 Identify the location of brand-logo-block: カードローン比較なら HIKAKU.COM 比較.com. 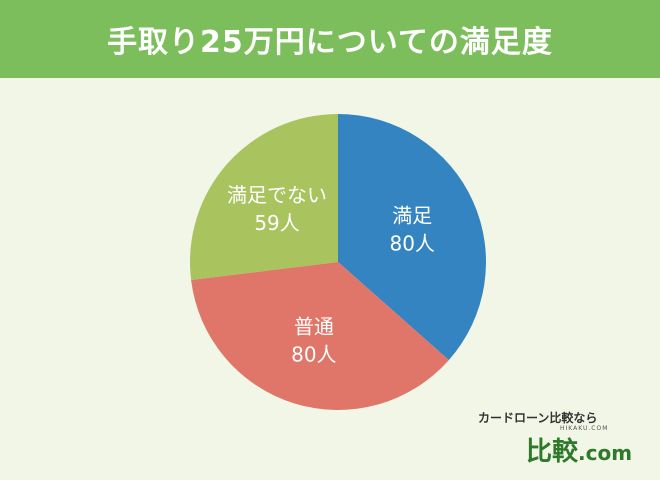
(558, 437).